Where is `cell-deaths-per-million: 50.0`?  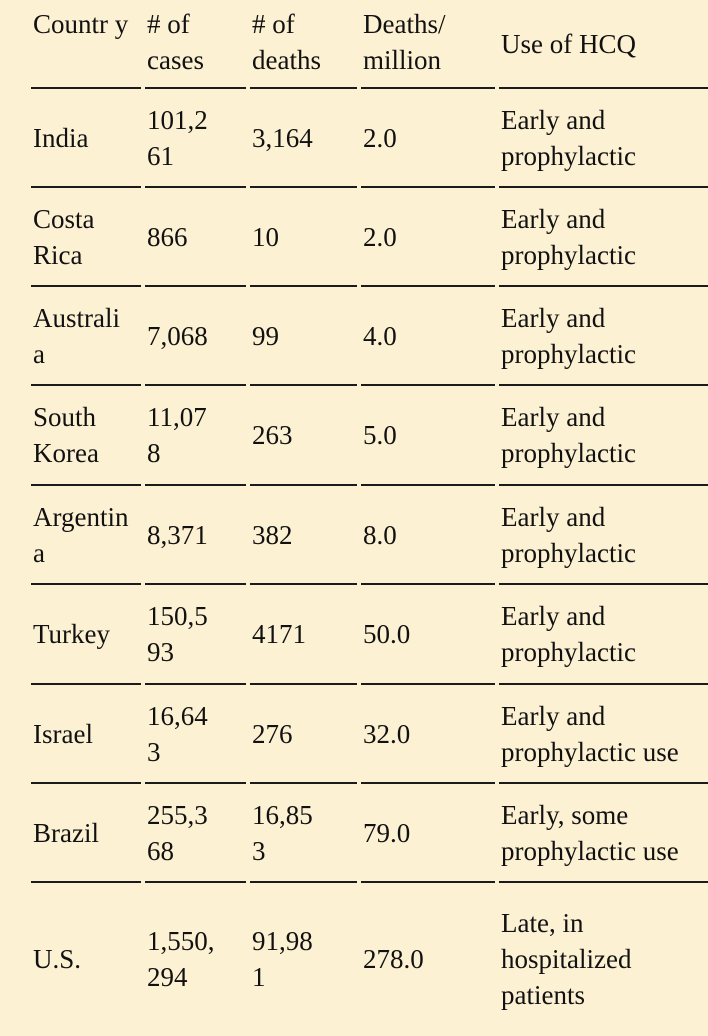
cell-deaths-per-million: 50.0 is located at coordinates (428, 635).